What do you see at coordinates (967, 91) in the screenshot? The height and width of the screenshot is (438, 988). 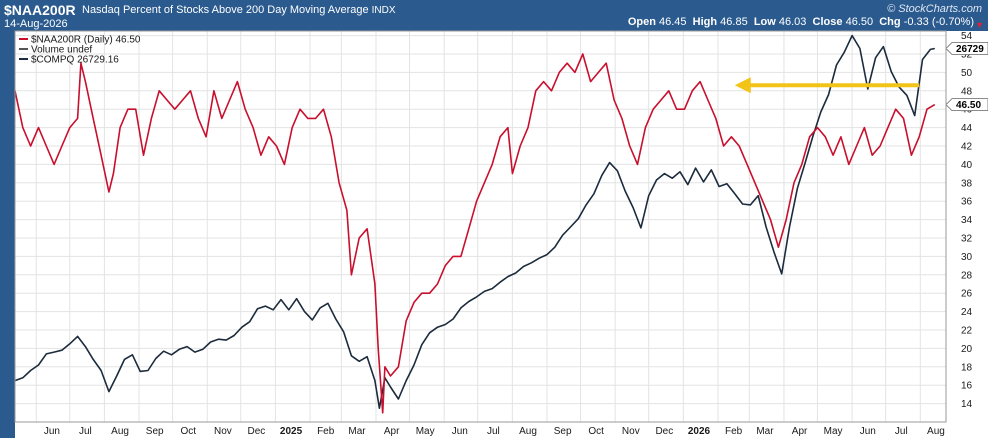 I see `y-tick-label: 48` at bounding box center [967, 91].